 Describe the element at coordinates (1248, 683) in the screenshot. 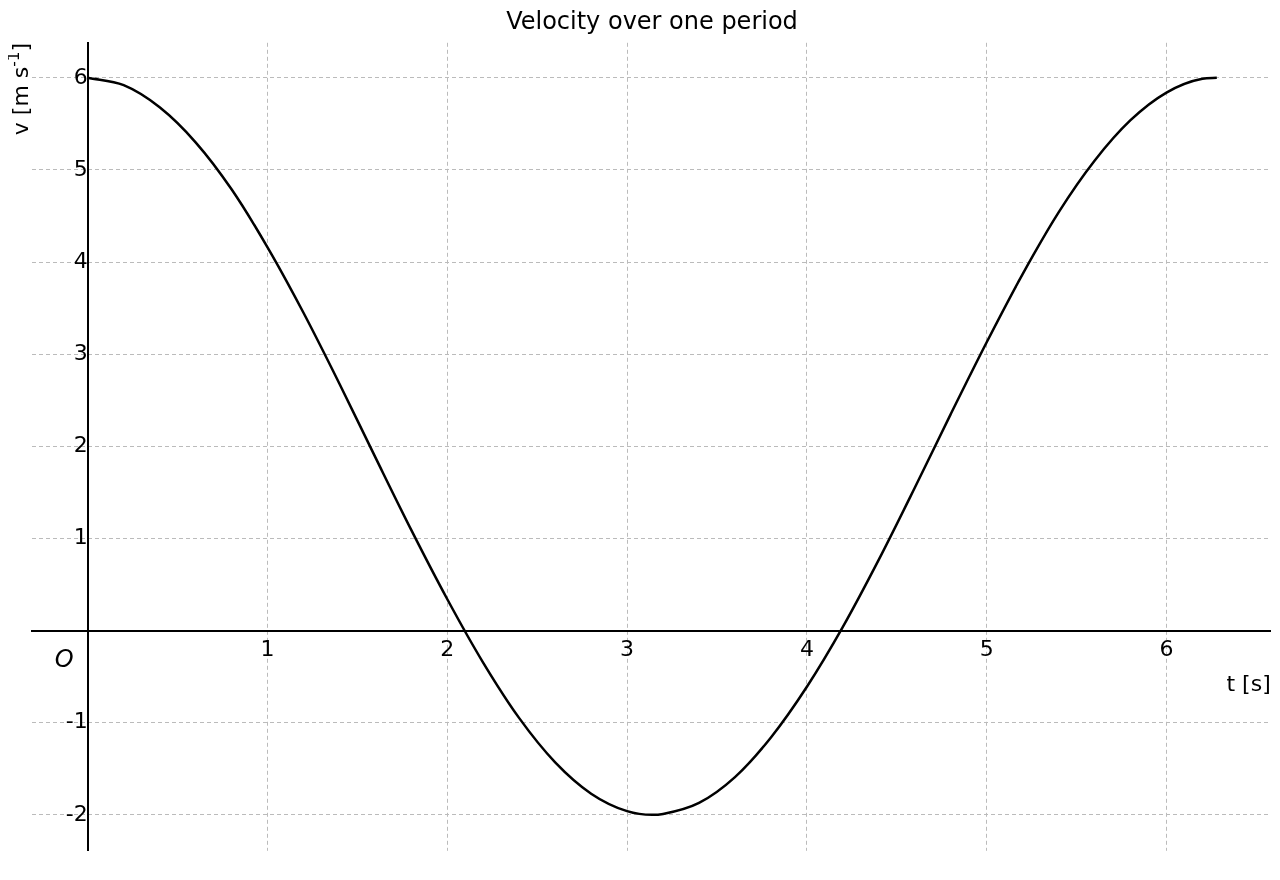

I see `x-axis-title: t [s]` at that location.